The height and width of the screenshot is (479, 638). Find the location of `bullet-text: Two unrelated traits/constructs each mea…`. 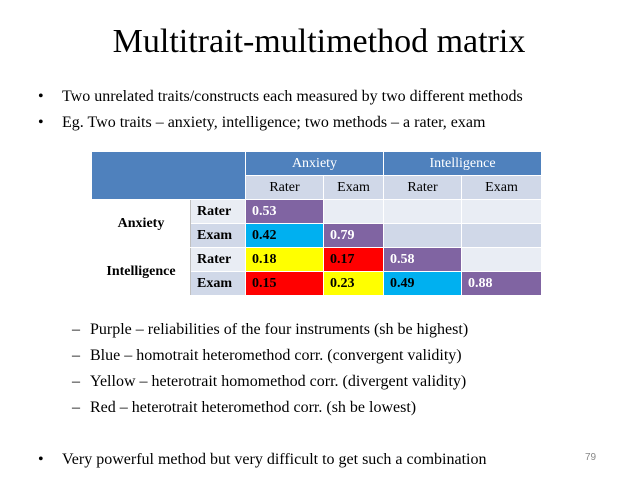

bullet-text: Two unrelated traits/constructs each mea… is located at coordinates (292, 96).